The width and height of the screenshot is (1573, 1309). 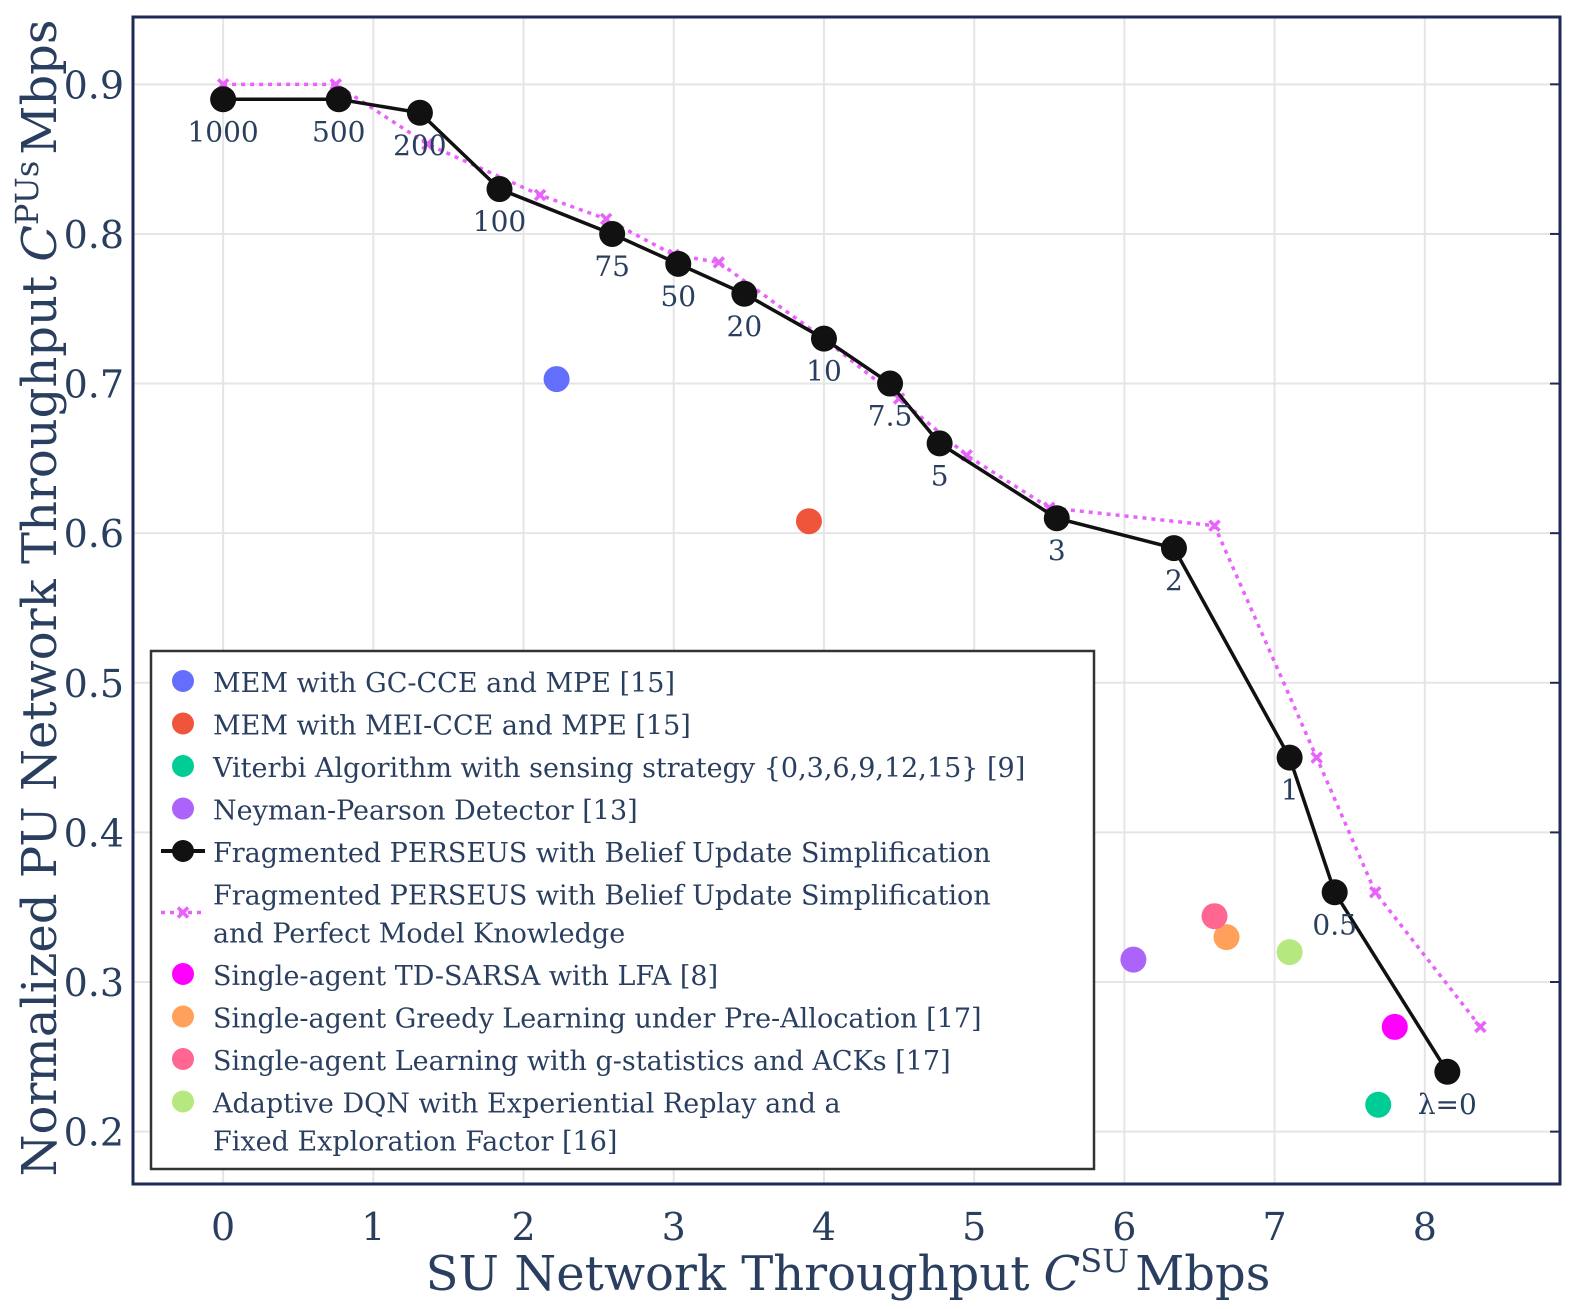 What do you see at coordinates (222, 131) in the screenshot?
I see `point-label: 1000` at bounding box center [222, 131].